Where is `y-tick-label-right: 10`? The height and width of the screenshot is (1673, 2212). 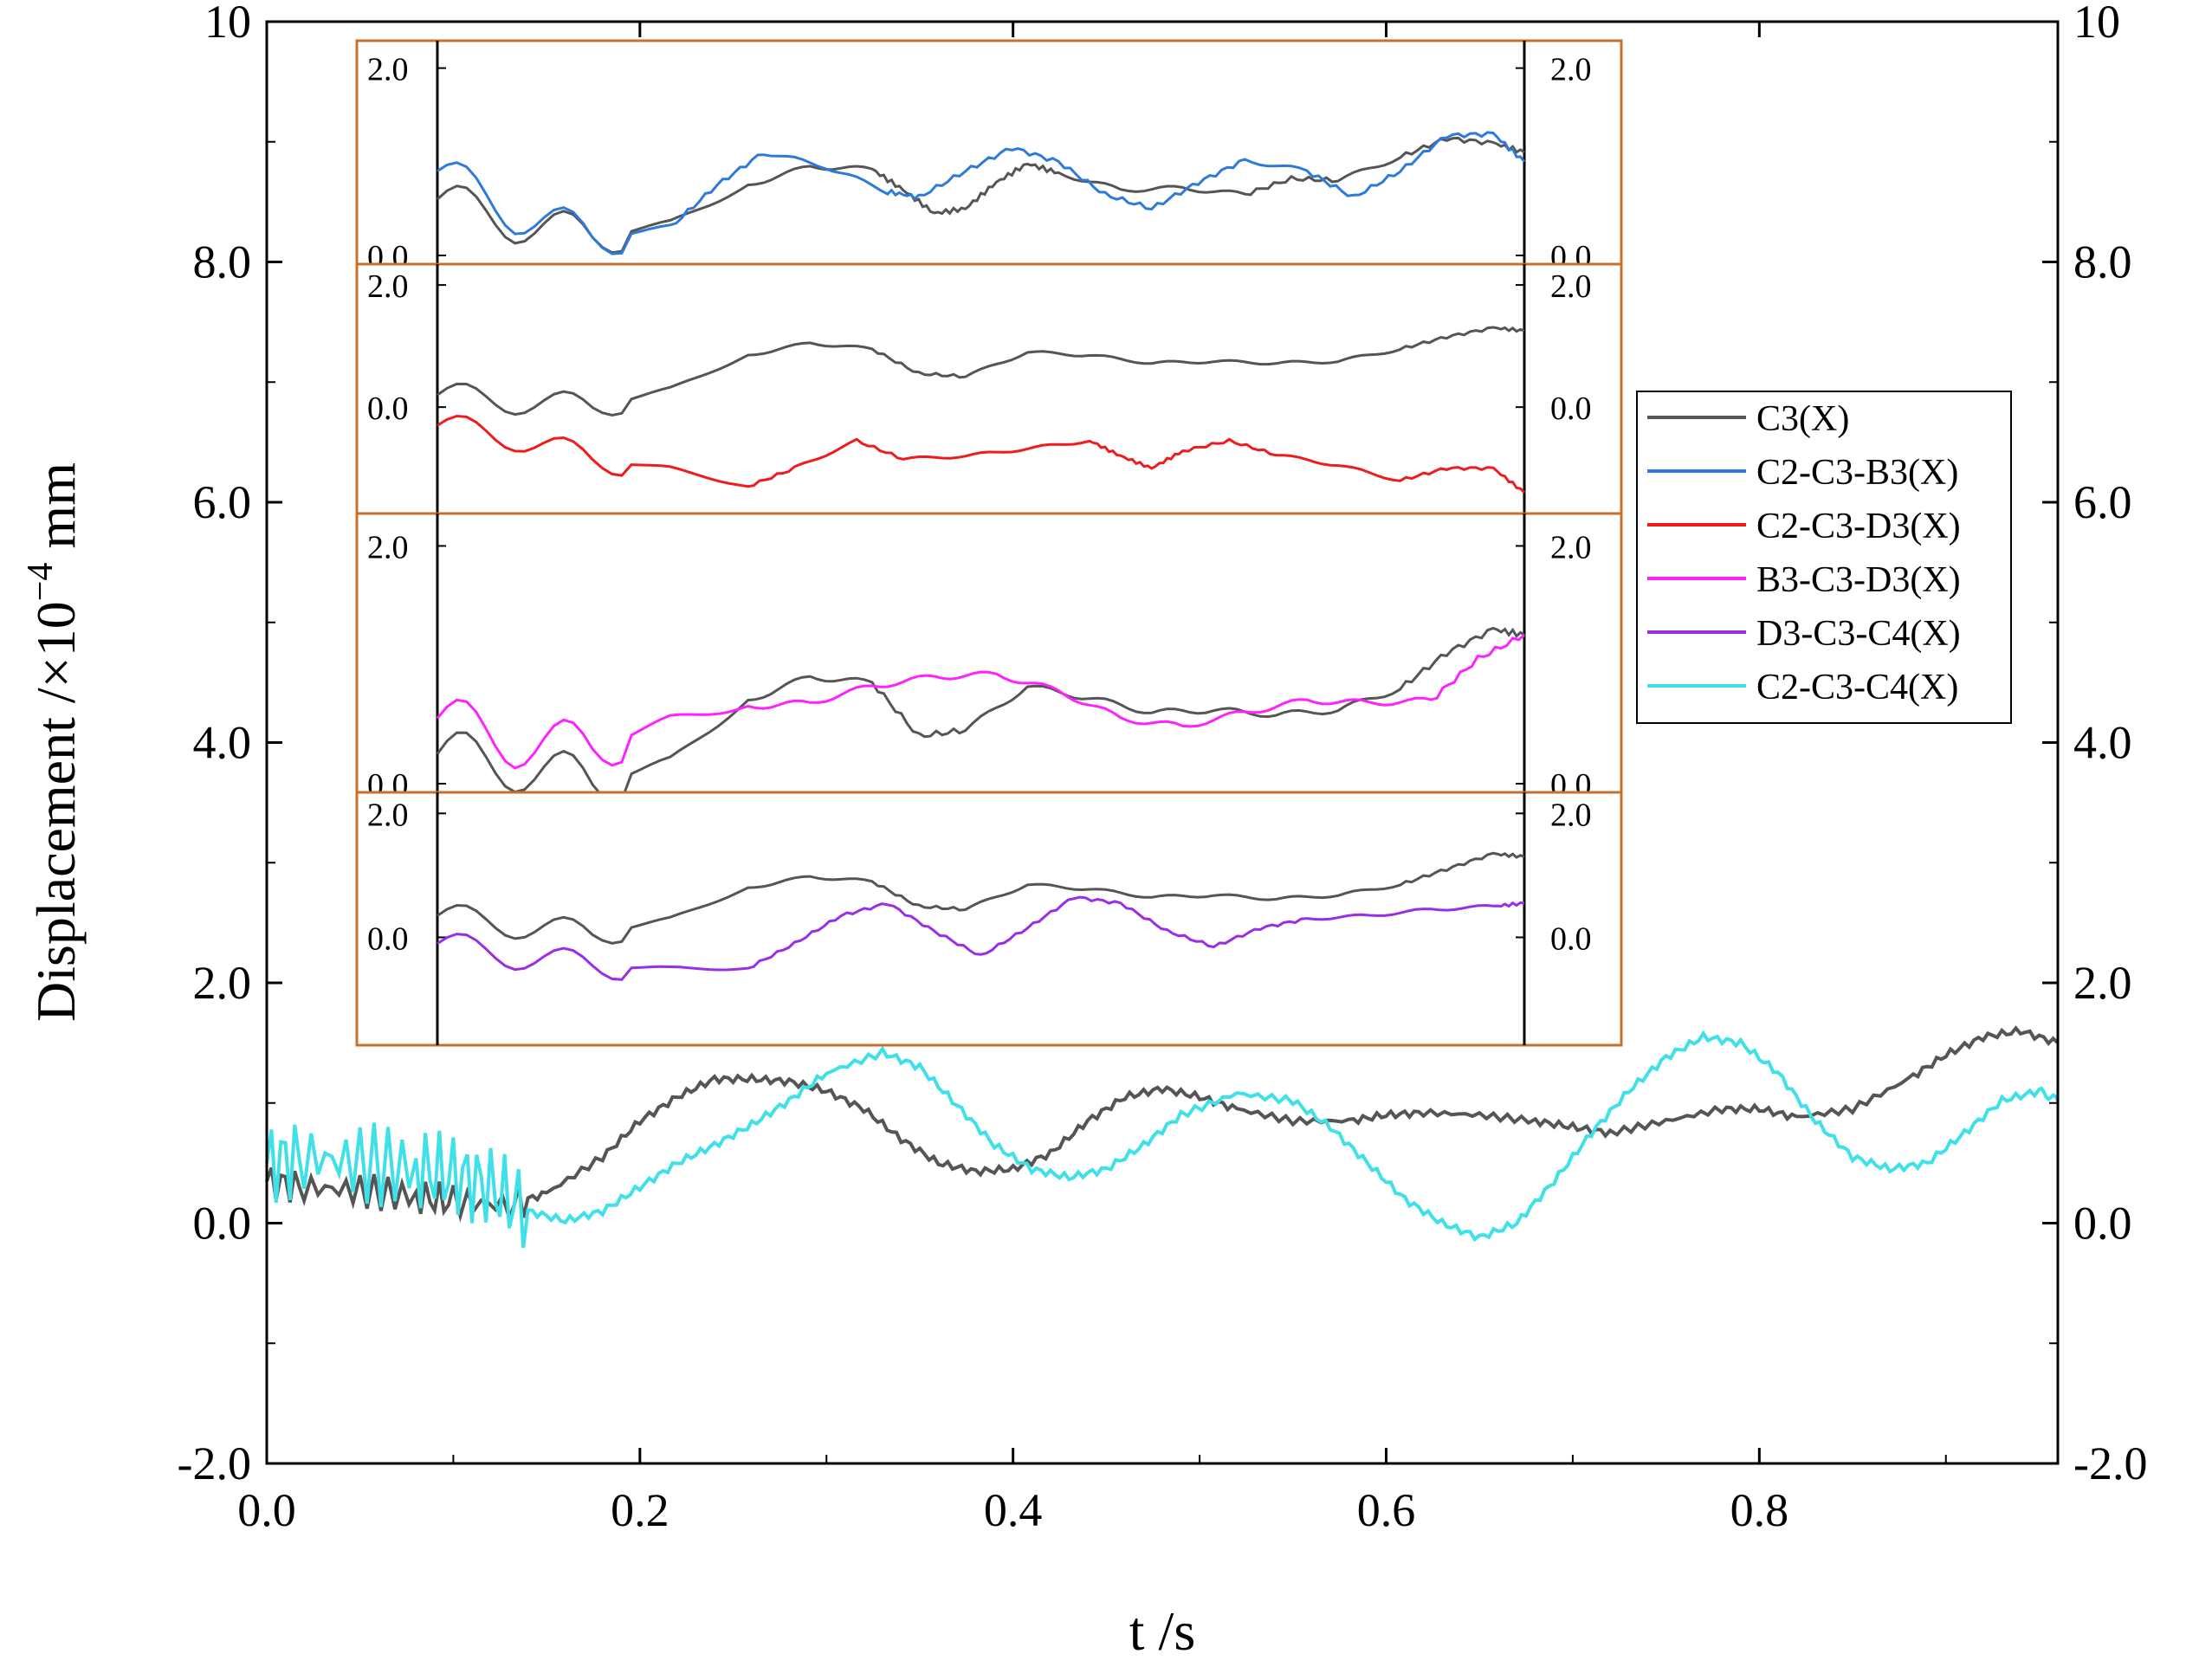 y-tick-label-right: 10 is located at coordinates (2096, 24).